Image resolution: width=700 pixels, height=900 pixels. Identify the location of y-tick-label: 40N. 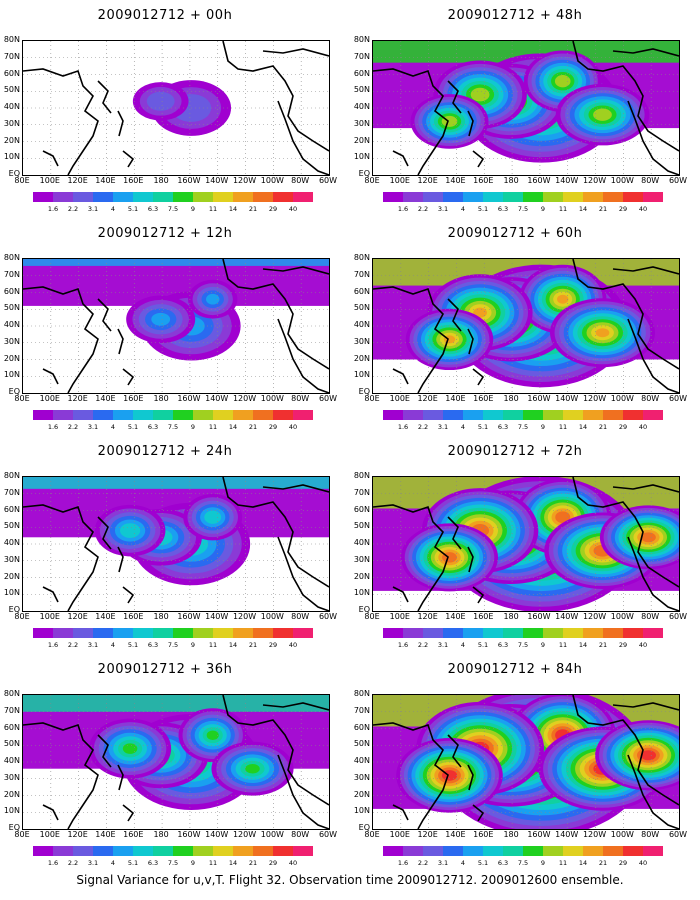
(361, 542).